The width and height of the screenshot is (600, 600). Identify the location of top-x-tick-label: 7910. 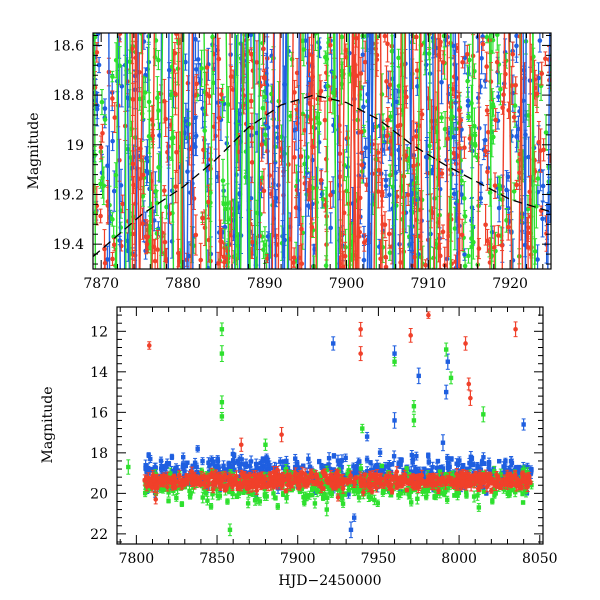
(429, 284).